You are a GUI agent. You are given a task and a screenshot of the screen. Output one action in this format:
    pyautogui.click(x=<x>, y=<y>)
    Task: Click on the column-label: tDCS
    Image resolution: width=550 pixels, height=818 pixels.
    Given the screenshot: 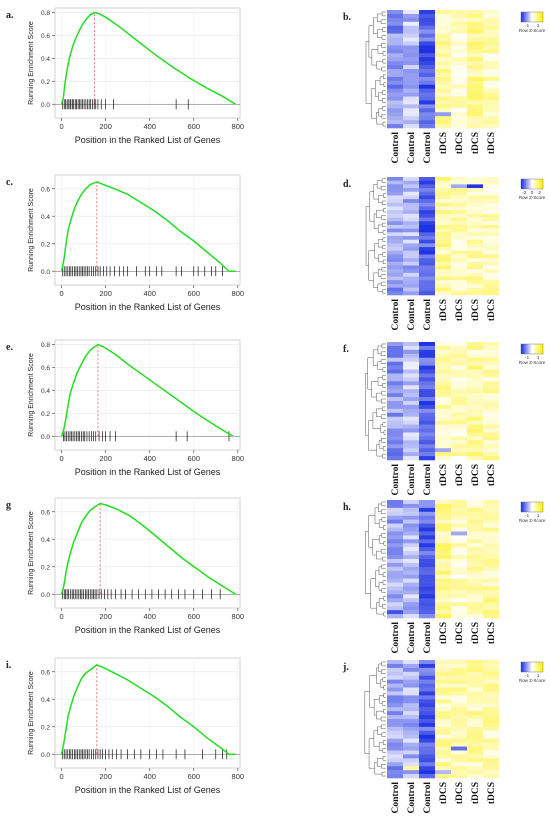 What is the action you would take?
    pyautogui.click(x=444, y=310)
    